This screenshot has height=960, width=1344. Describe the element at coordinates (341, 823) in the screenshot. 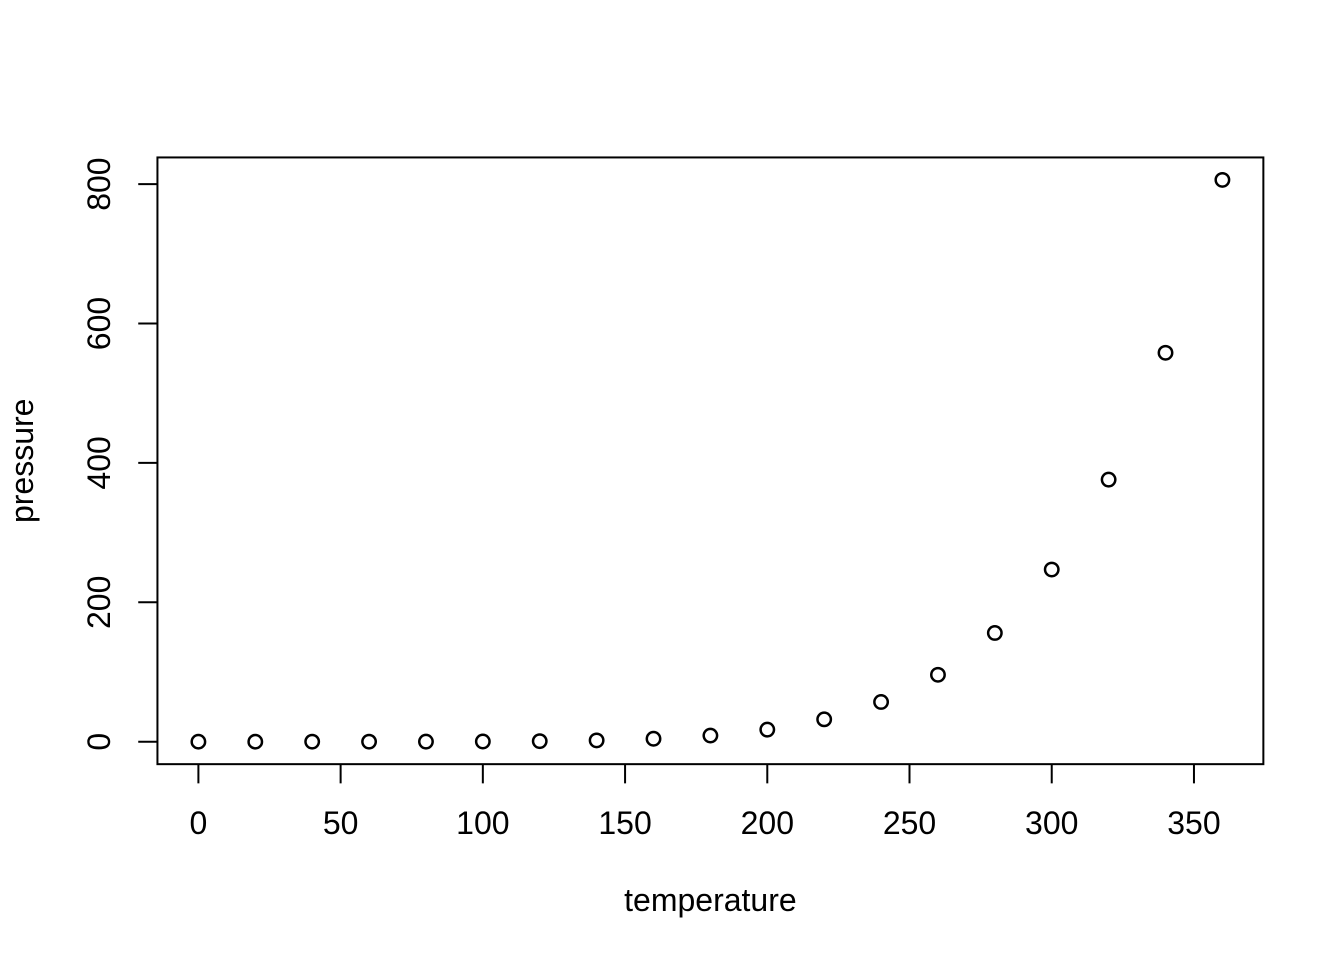

I see `svg-text: 50` at that location.